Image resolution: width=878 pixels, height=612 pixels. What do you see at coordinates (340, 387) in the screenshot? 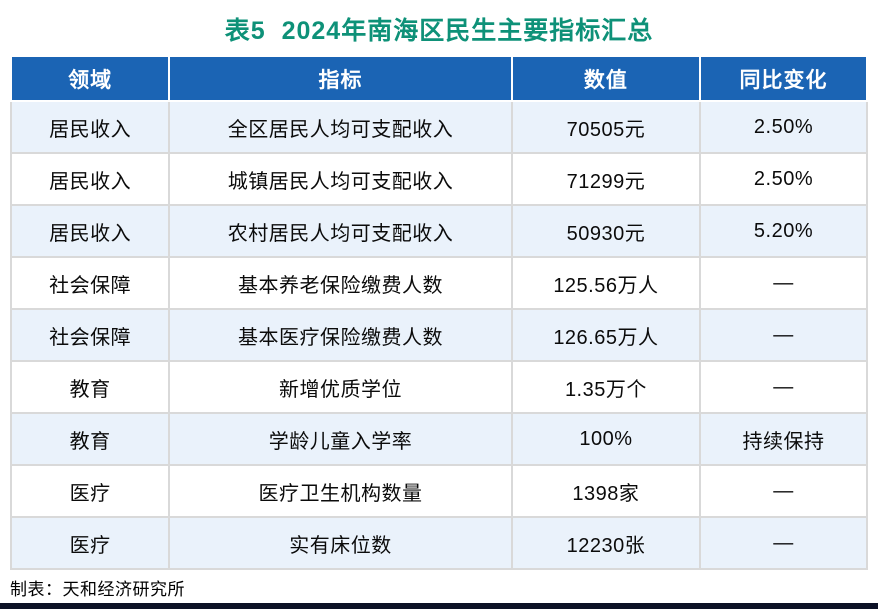
I see `table-cell: 新增优质学位` at bounding box center [340, 387].